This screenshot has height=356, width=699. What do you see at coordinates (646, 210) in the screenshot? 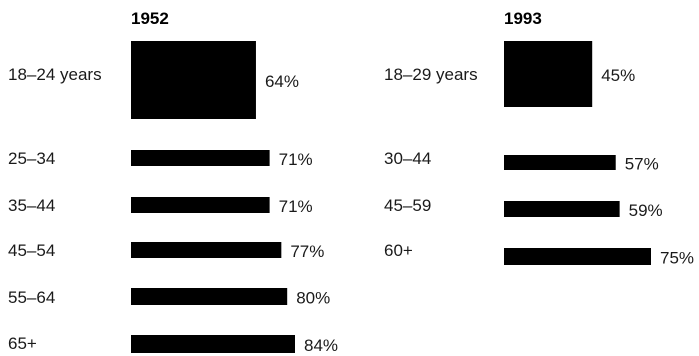
I see `value-label-1993-45-59: 59%` at bounding box center [646, 210].